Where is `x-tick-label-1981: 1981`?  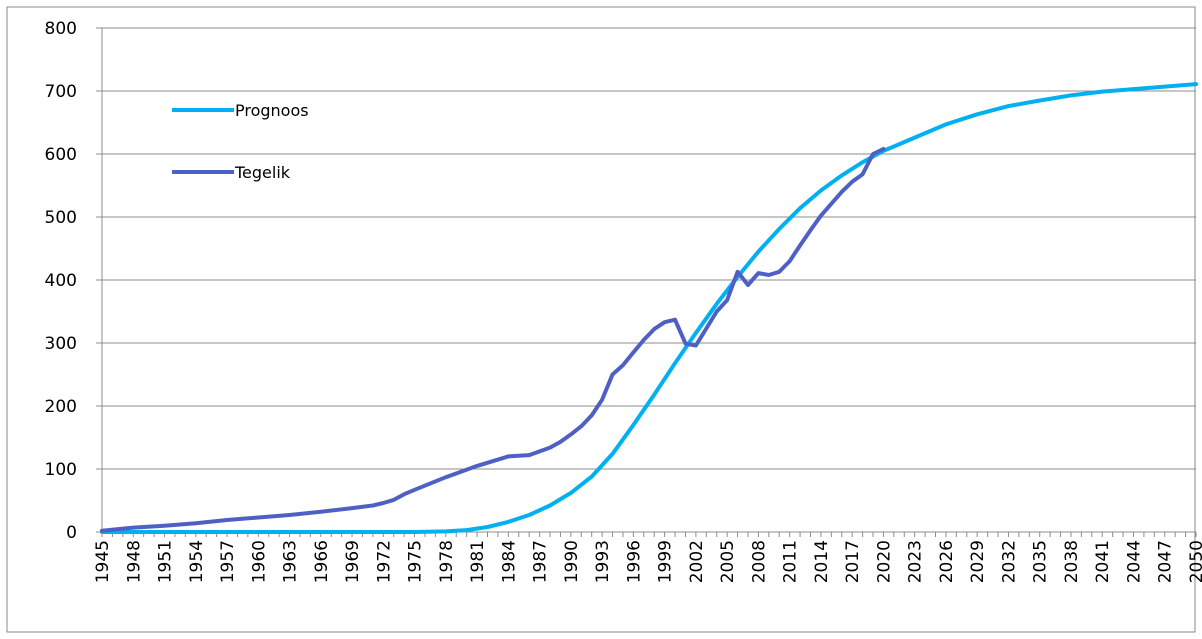 x-tick-label-1981: 1981 is located at coordinates (478, 561).